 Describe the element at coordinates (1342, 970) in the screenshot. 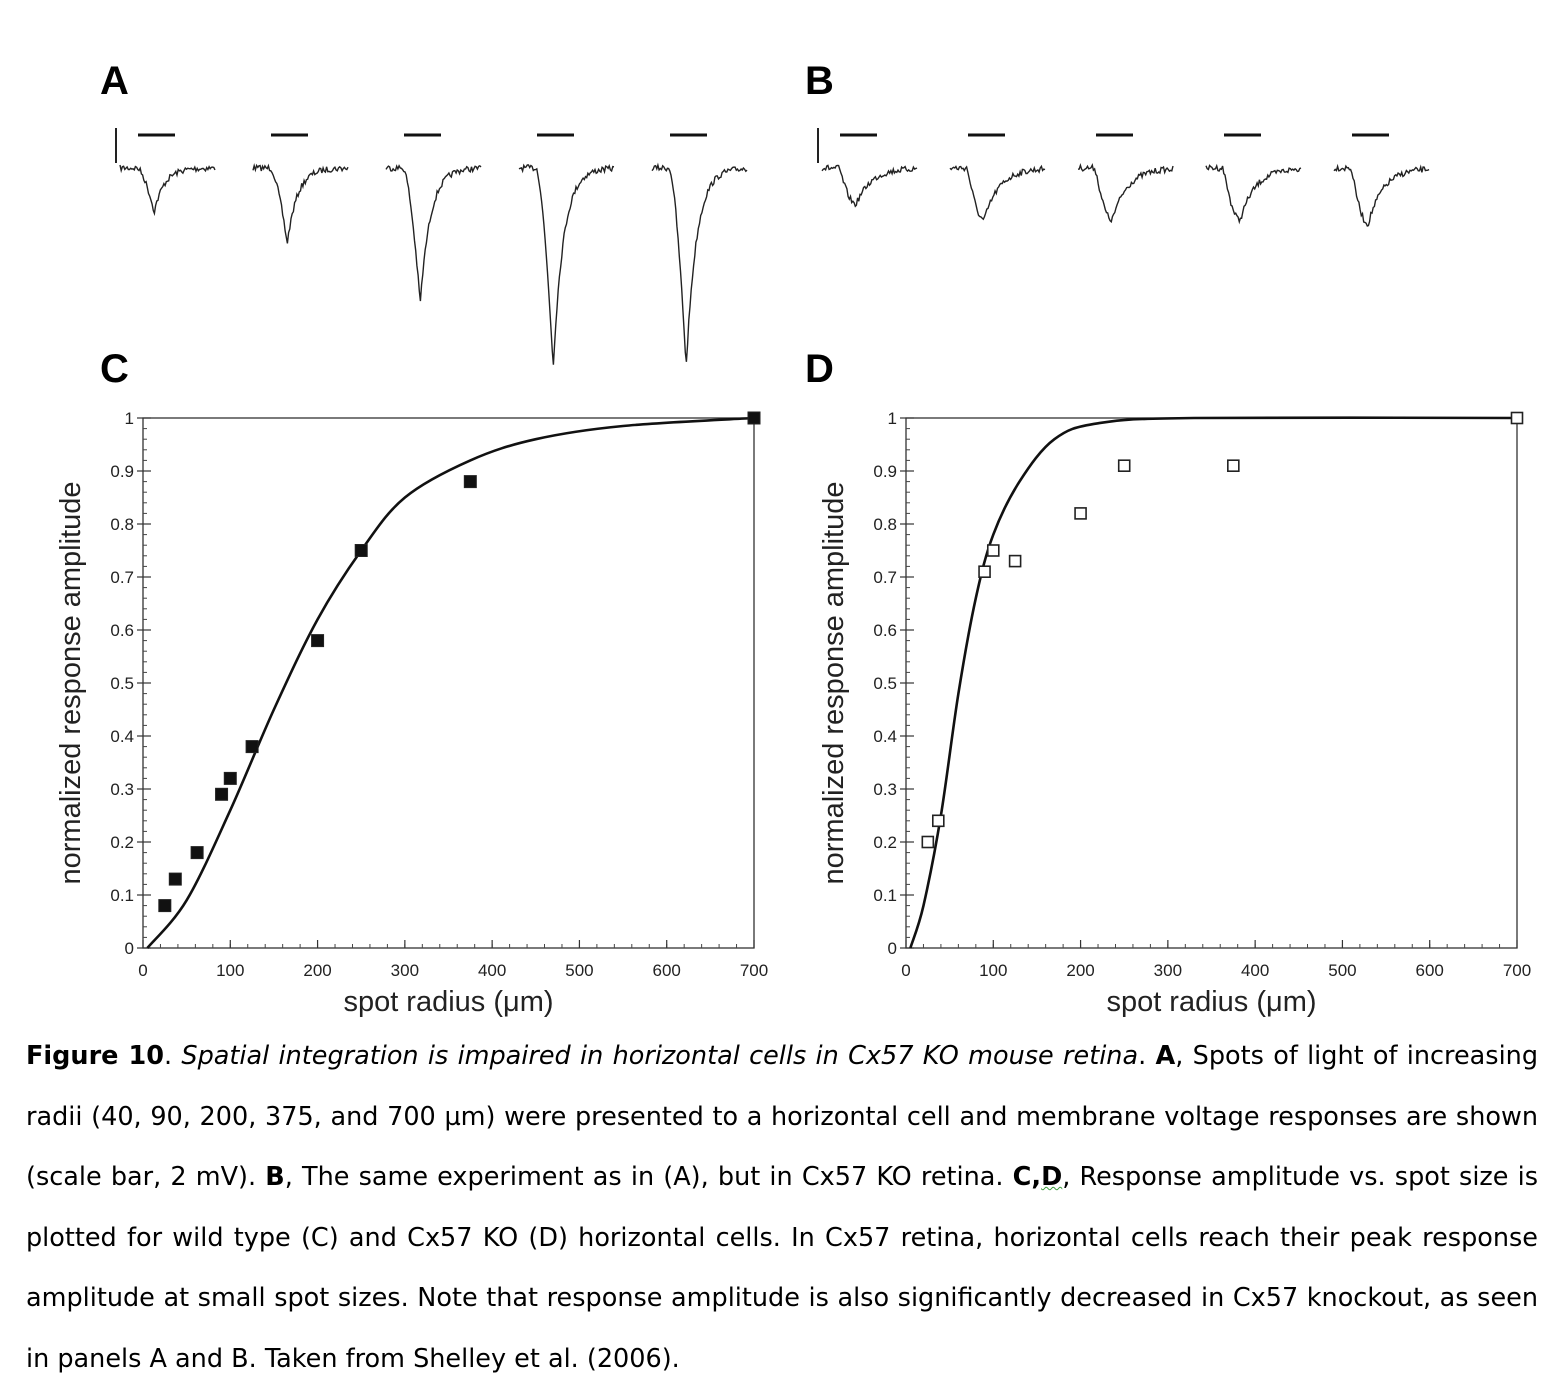

I see `panel-d-x-tick-label: 500` at that location.